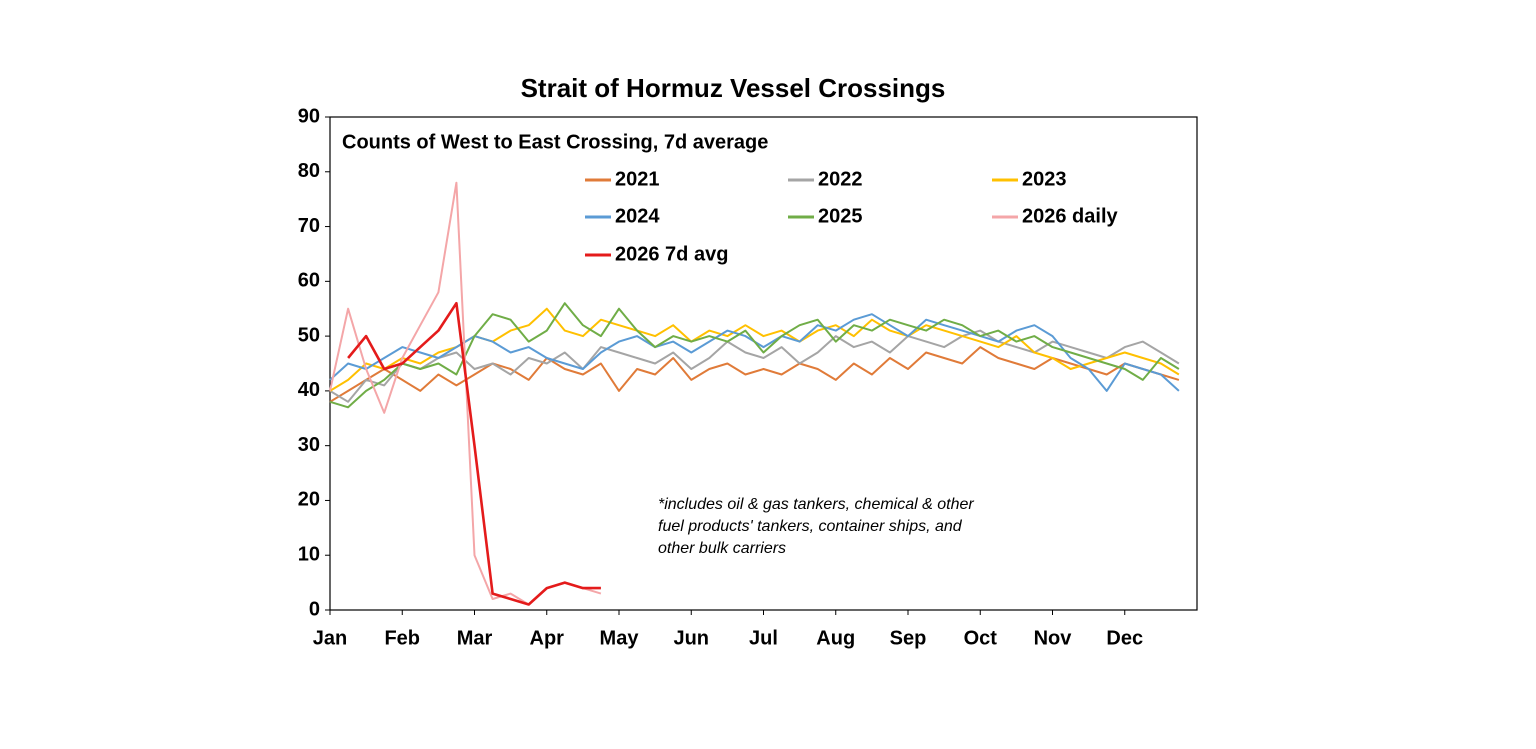  Describe the element at coordinates (733, 88) in the screenshot. I see `chart-title: Strait of Hormuz Vessel Crossings` at that location.